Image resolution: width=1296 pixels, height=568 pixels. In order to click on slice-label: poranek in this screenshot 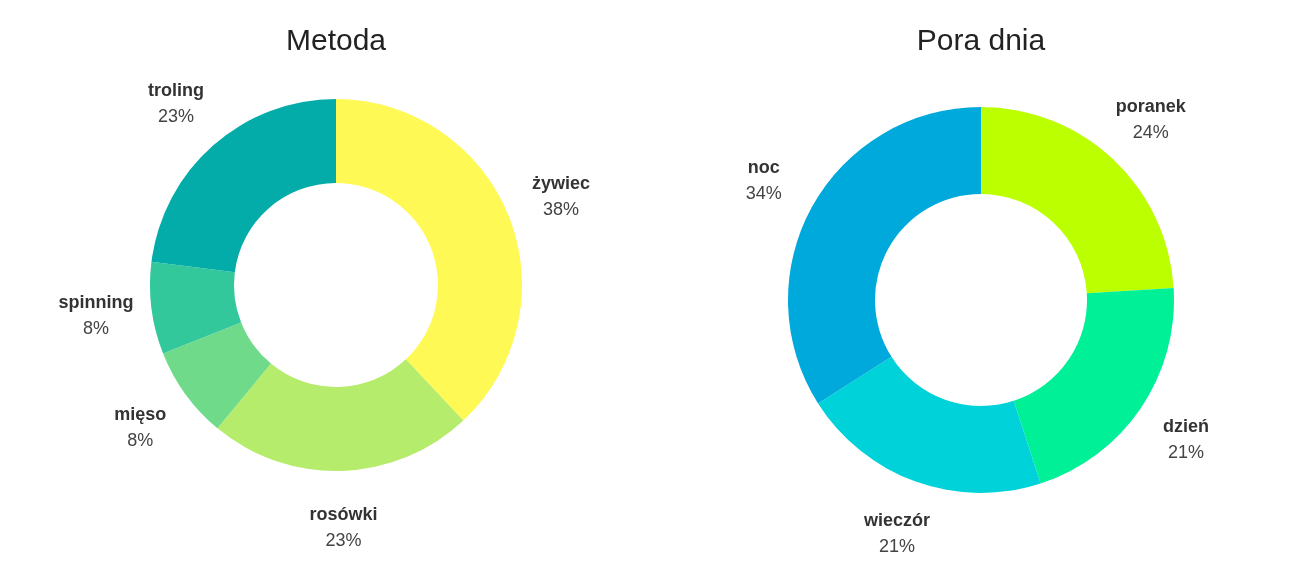, I will do `click(1151, 105)`.